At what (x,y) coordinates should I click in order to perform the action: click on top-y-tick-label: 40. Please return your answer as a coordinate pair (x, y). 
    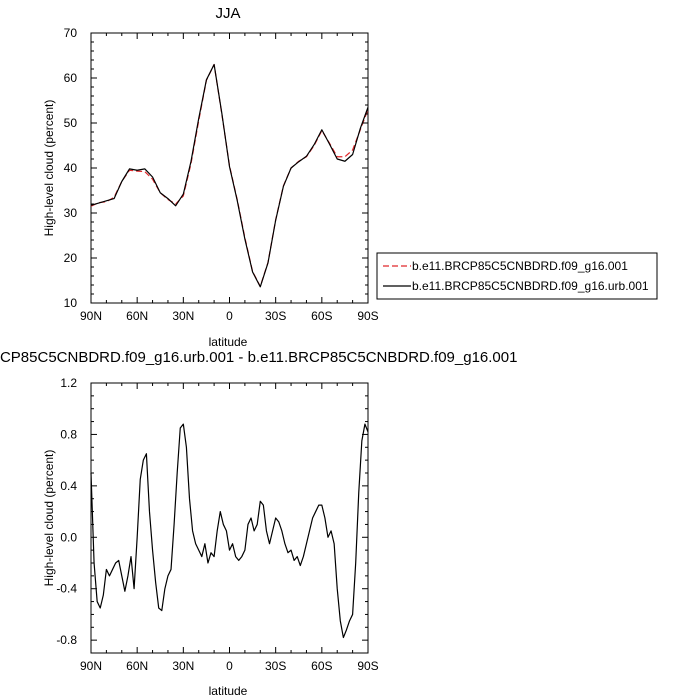
    Looking at the image, I should click on (71, 168).